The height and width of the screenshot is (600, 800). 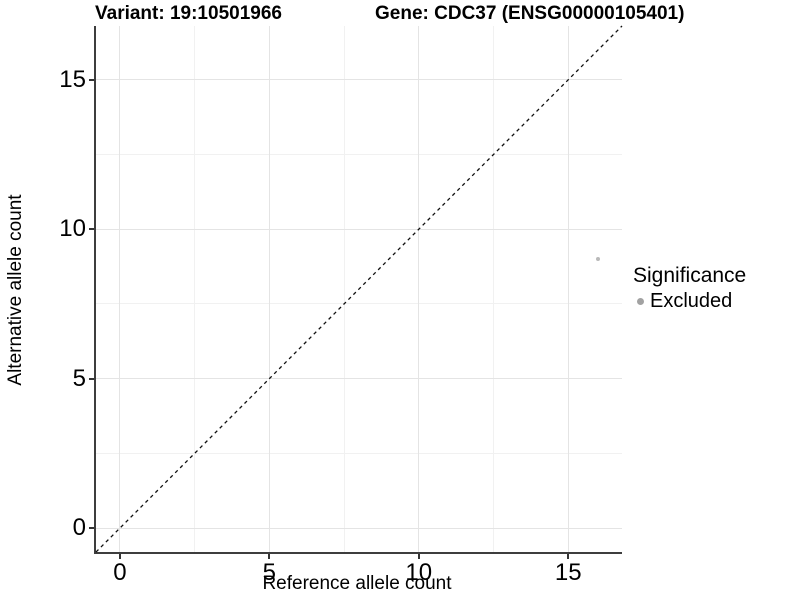 What do you see at coordinates (188, 13) in the screenshot?
I see `plot-title-variant: Variant: 19:10501966` at bounding box center [188, 13].